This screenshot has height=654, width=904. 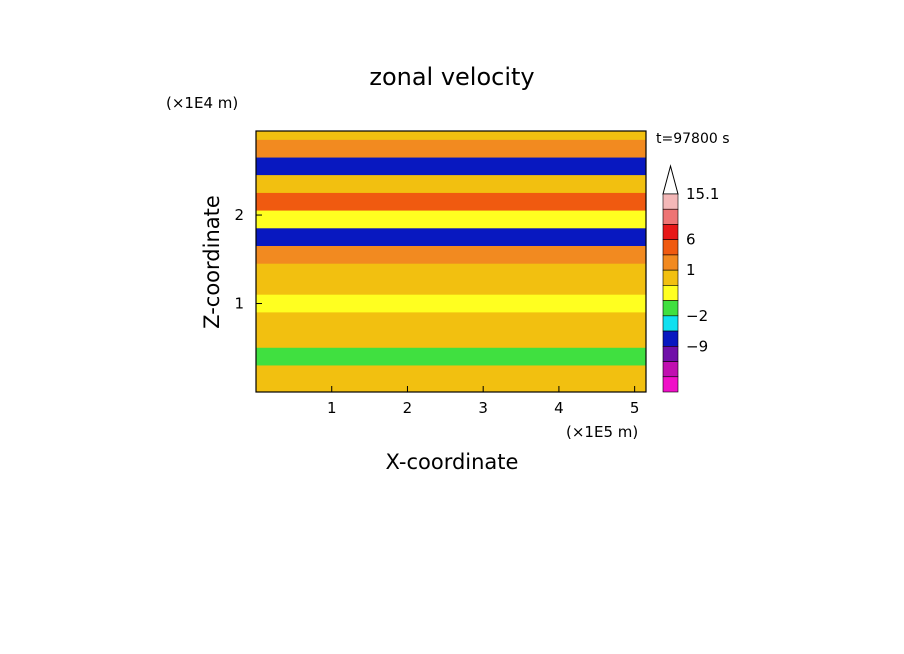 I want to click on x-axis: 1 2 3 4 5, so click(x=483, y=401).